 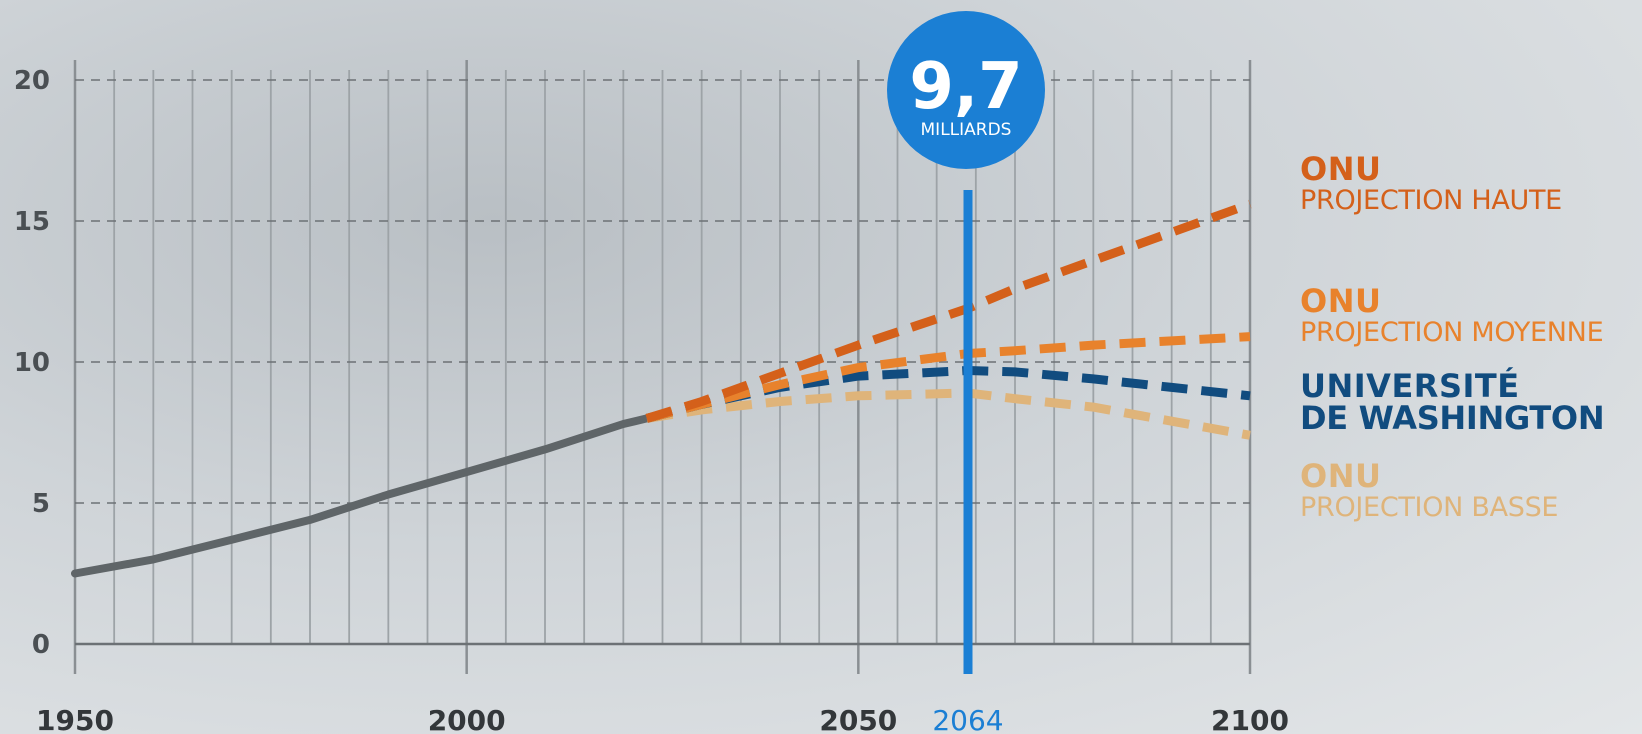 I want to click on legend-item-washington-title: UNIVERSITÉ, so click(x=1410, y=386).